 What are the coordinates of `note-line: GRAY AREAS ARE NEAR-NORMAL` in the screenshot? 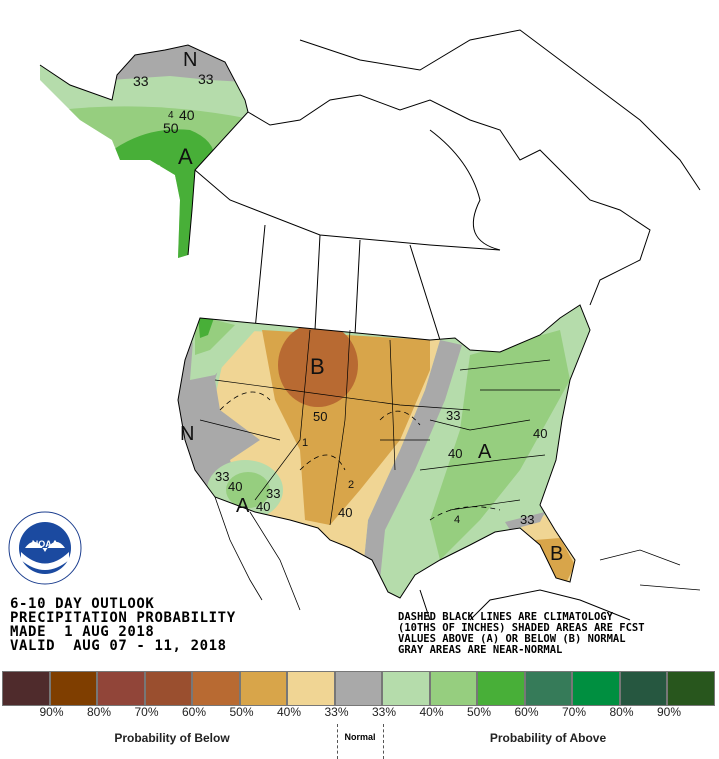 It's located at (480, 650).